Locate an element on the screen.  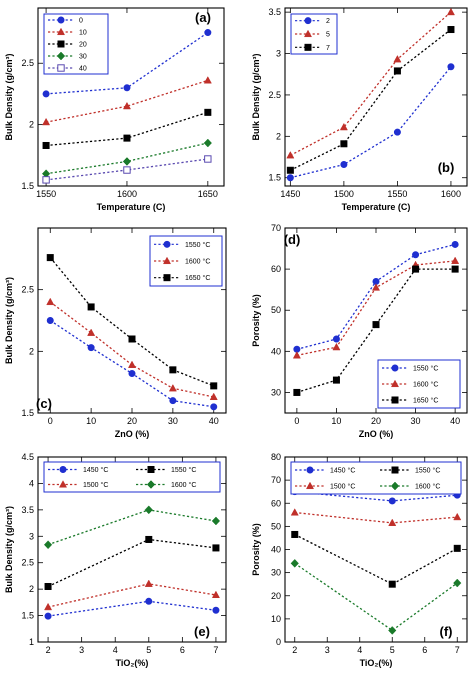
series-1500C is located at coordinates (376, 517).